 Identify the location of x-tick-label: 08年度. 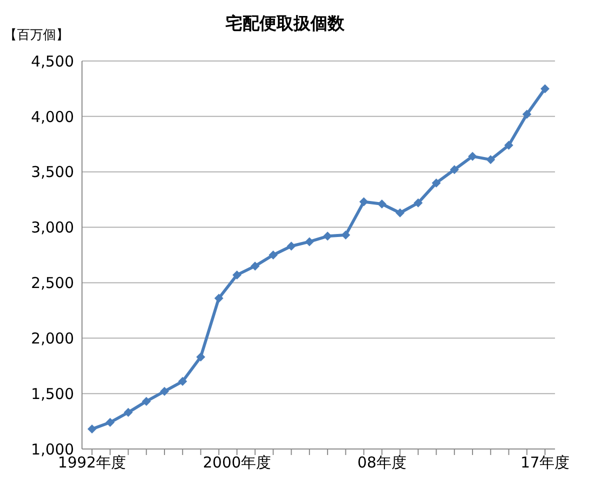
(381, 463).